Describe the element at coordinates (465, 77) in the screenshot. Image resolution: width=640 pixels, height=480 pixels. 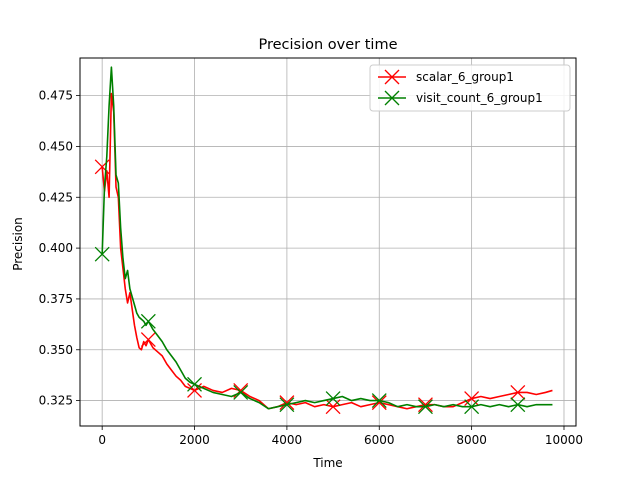
I see `legend-label-scalar-6-group1: scalar_6_group1` at that location.